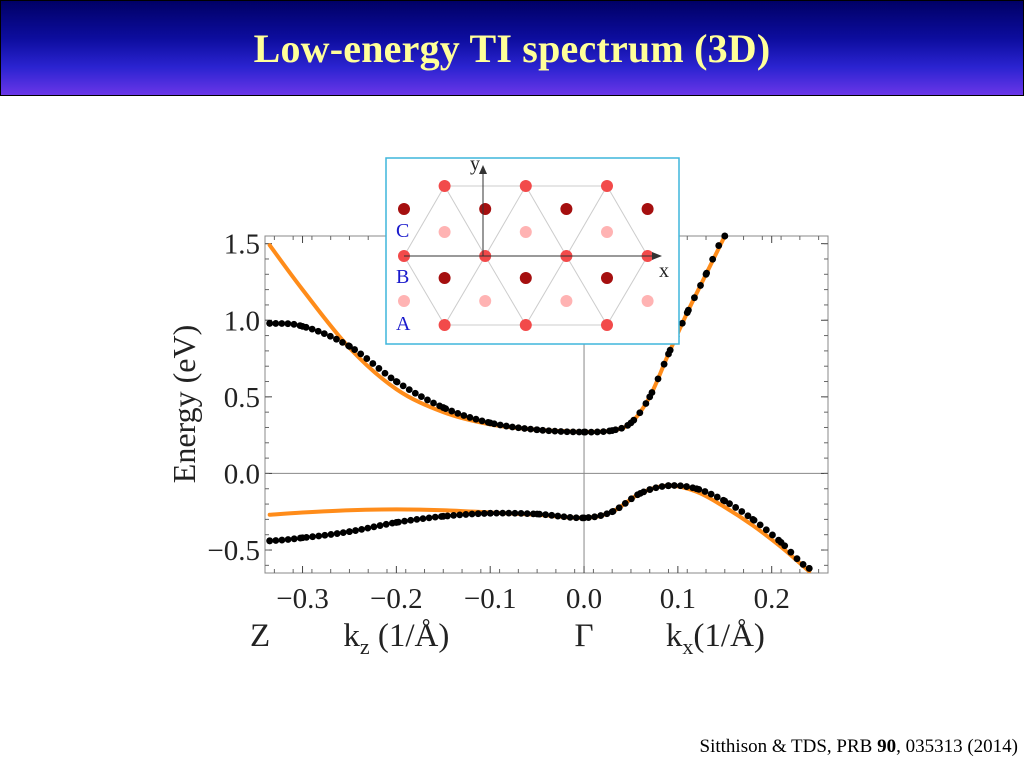 This screenshot has width=1024, height=768. Describe the element at coordinates (351, 636) in the screenshot. I see `path-label-main: k` at that location.